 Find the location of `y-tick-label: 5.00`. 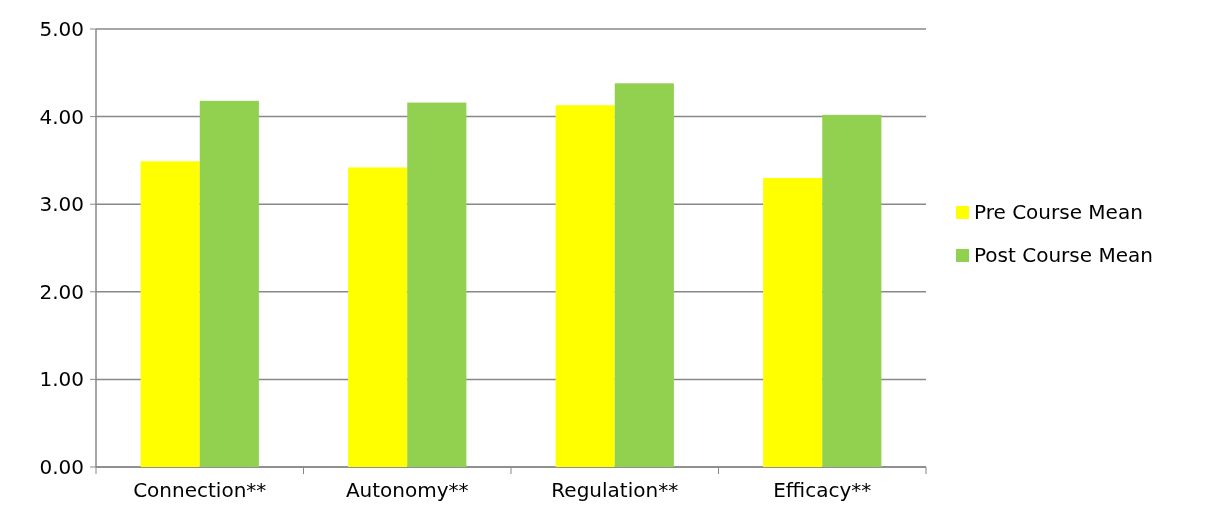

y-tick-label: 5.00 is located at coordinates (61, 29).